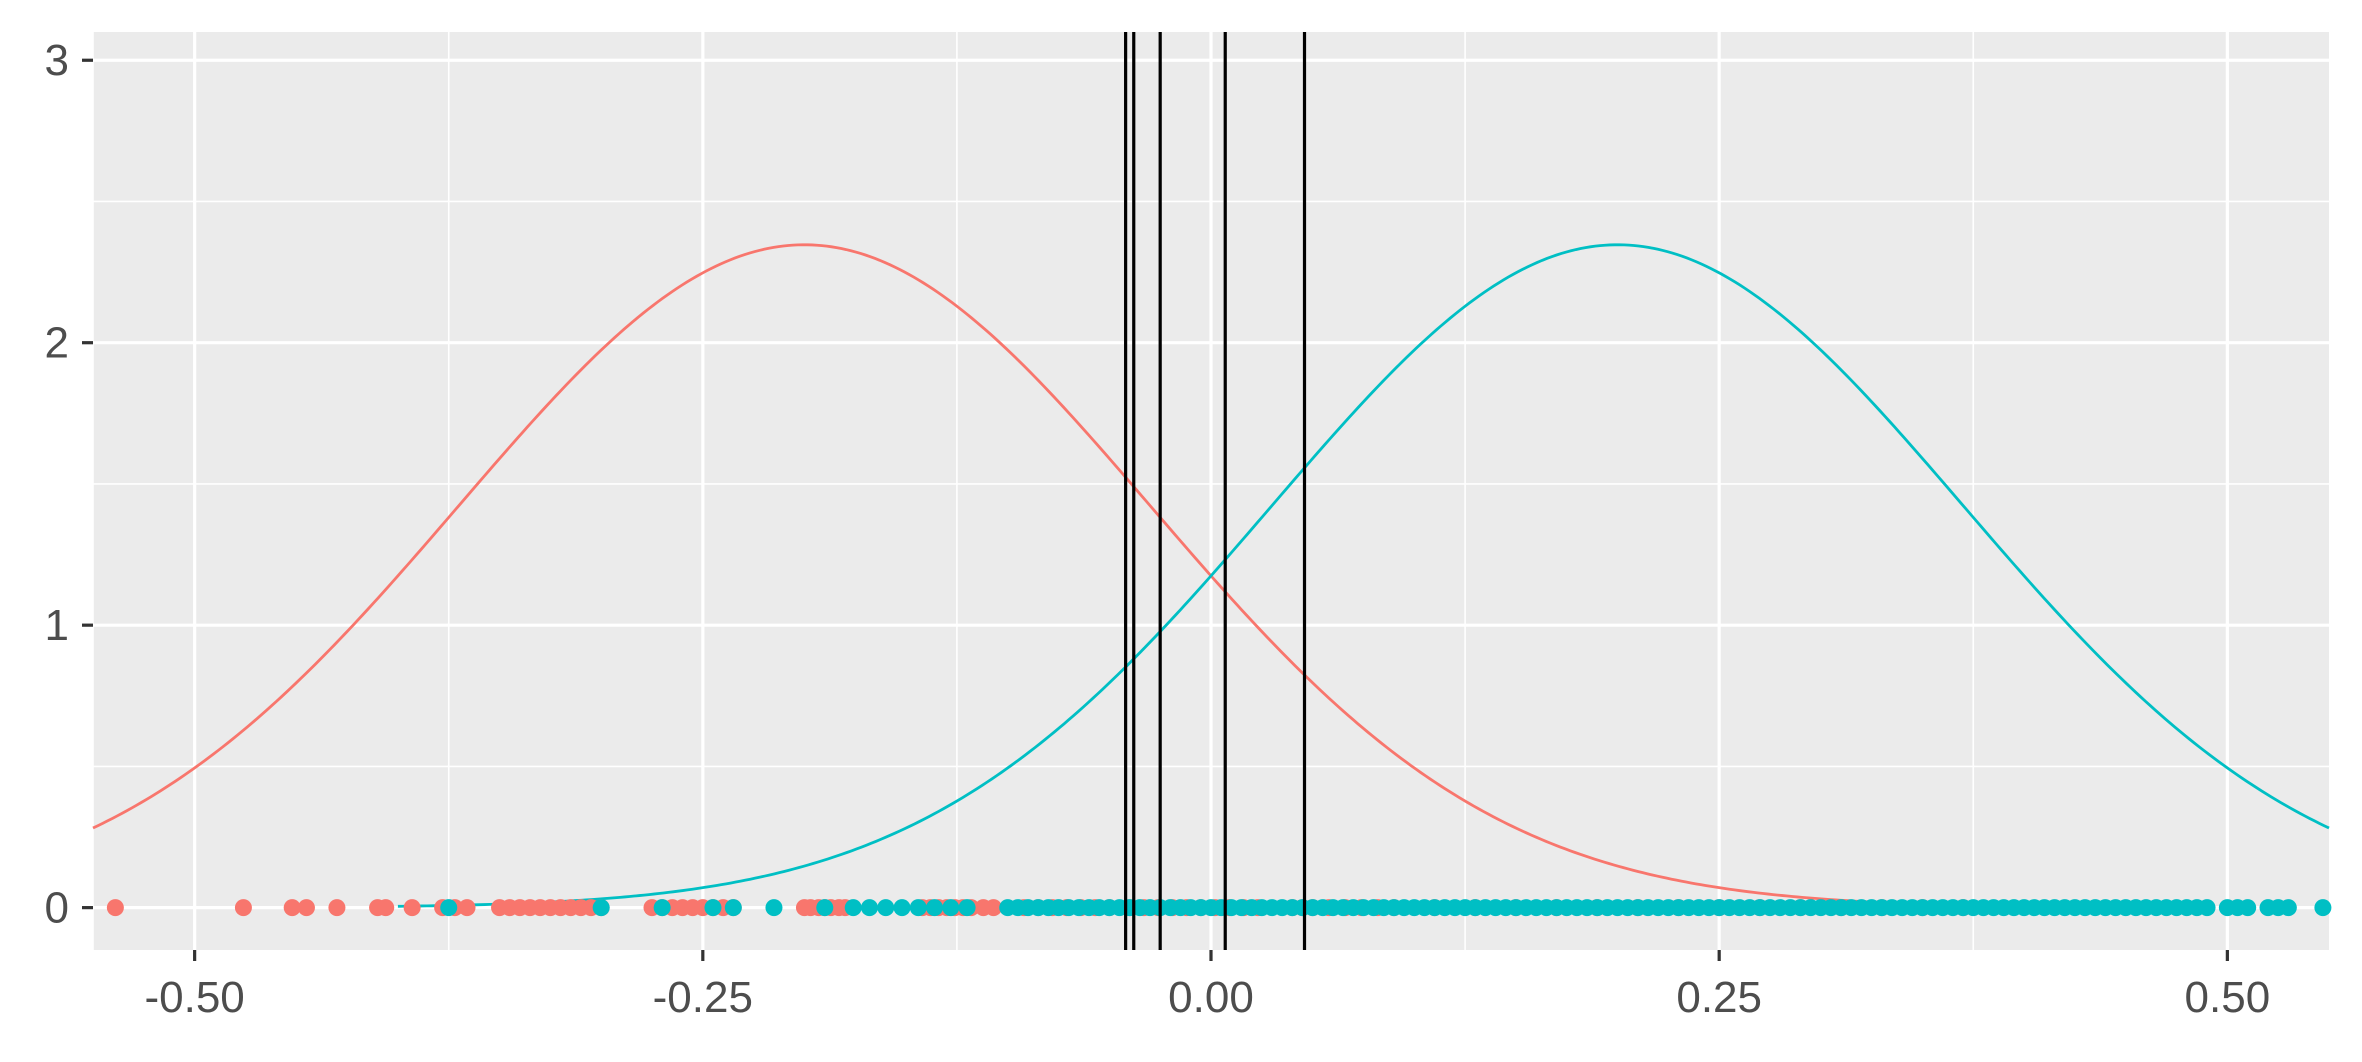 The height and width of the screenshot is (1062, 2362). I want to click on y-tick-label: 2, so click(57, 343).